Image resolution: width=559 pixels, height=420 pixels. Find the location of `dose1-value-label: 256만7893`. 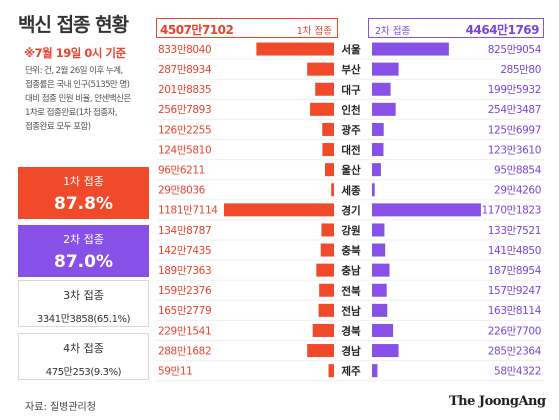

dose1-value-label: 256만7893 is located at coordinates (184, 110).